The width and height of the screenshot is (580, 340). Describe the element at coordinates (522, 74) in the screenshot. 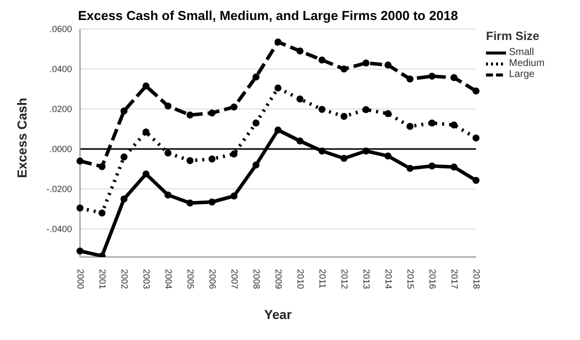

I see `legend-label: Large` at that location.